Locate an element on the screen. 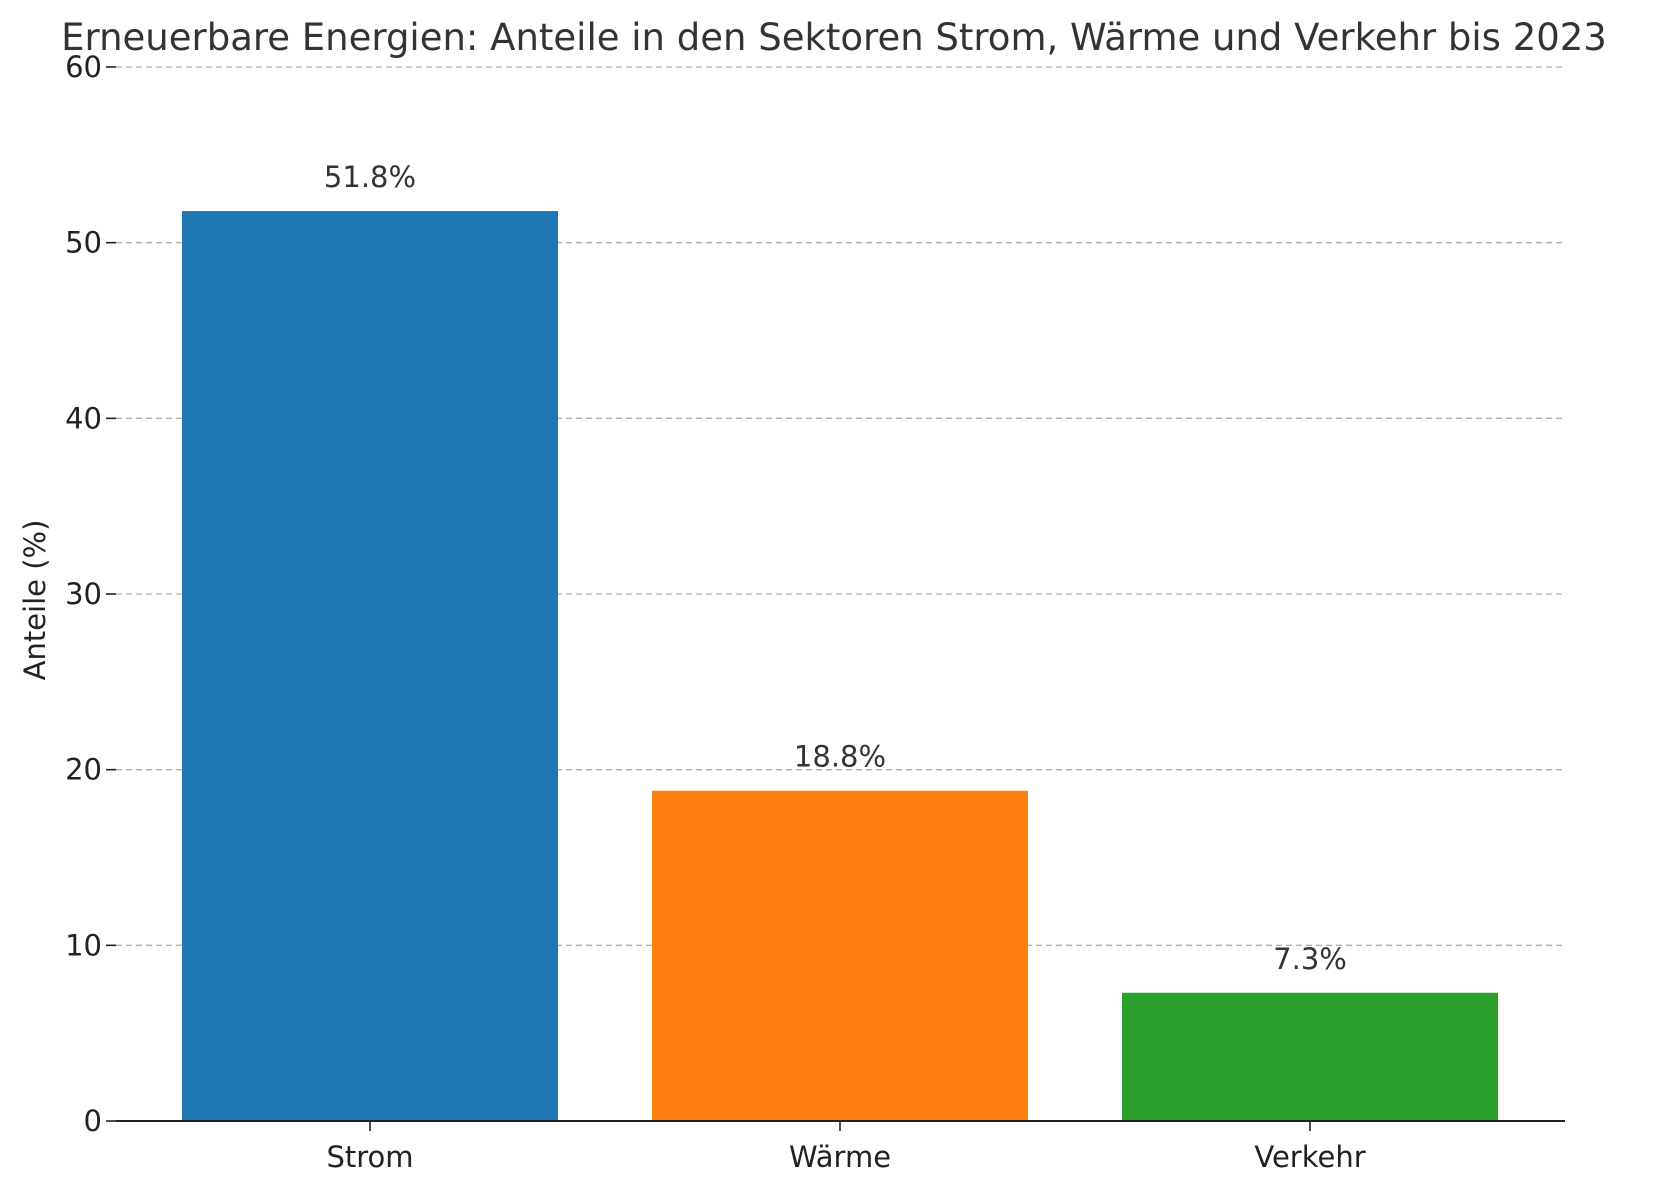 The width and height of the screenshot is (1669, 1180). y-tick-label: 50 is located at coordinates (83, 243).